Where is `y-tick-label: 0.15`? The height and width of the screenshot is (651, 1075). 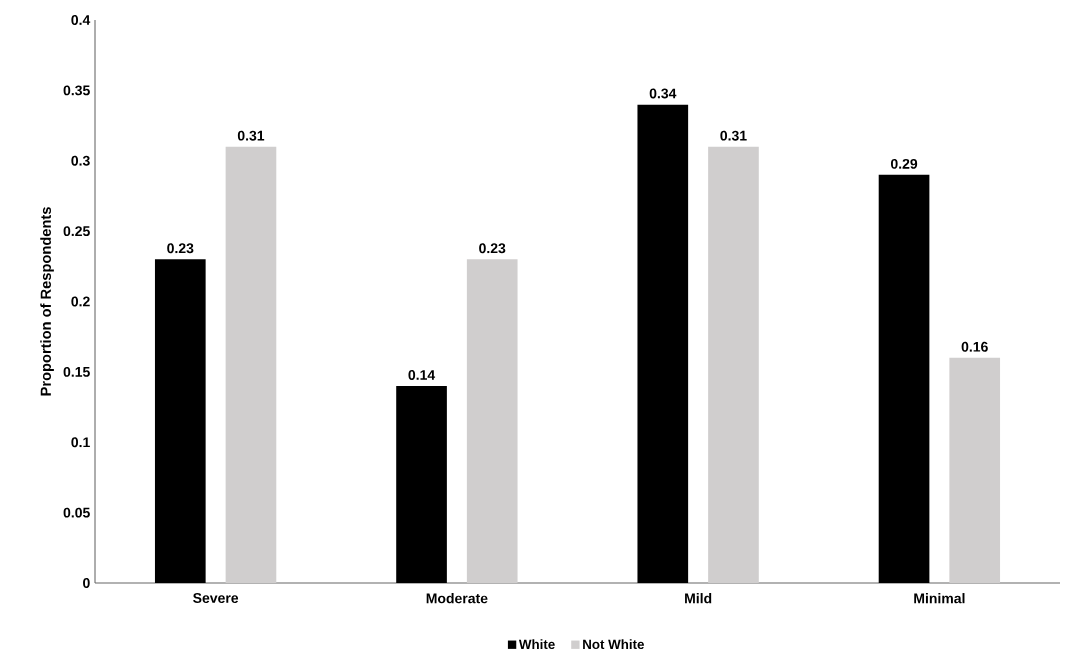 y-tick-label: 0.15 is located at coordinates (76, 371).